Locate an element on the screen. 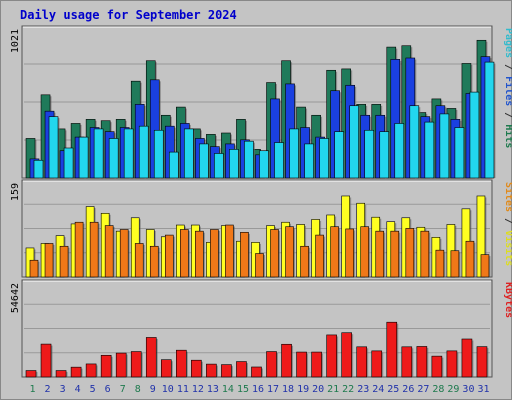  x-tick-label-15: 15 is located at coordinates (243, 389).